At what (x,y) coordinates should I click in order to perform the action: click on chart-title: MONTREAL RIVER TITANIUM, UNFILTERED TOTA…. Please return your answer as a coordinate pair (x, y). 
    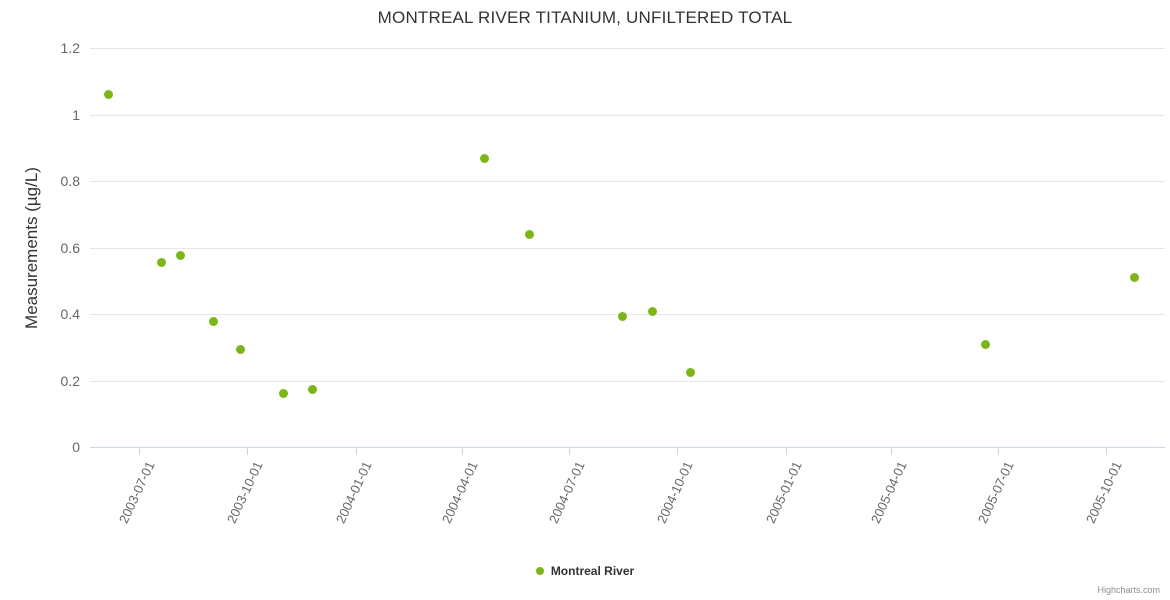
    Looking at the image, I should click on (585, 17).